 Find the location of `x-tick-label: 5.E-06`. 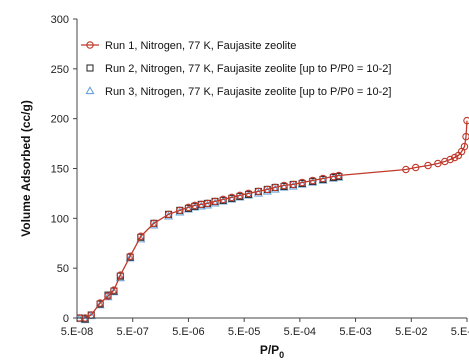

x-tick-label: 5.E-06 is located at coordinates (188, 332).